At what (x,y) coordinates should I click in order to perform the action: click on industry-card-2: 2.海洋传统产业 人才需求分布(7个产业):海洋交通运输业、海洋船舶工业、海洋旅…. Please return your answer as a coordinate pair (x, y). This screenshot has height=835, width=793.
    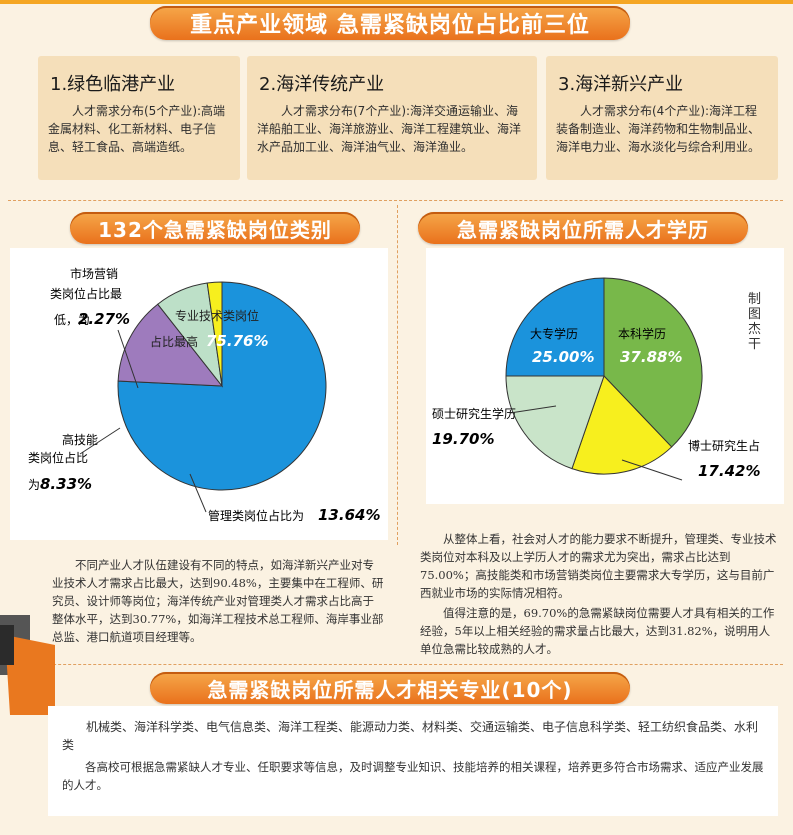
    Looking at the image, I should click on (392, 118).